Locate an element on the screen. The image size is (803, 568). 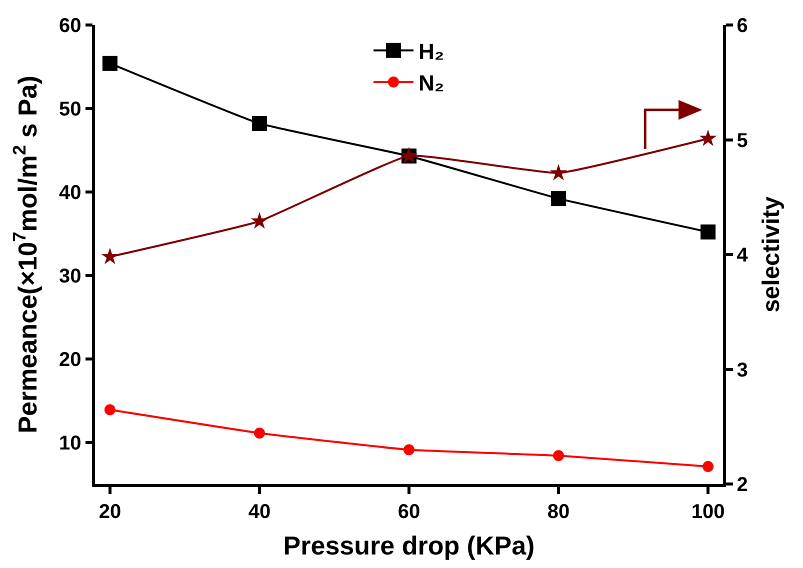
y-tick-label: 60 is located at coordinates (70, 26).